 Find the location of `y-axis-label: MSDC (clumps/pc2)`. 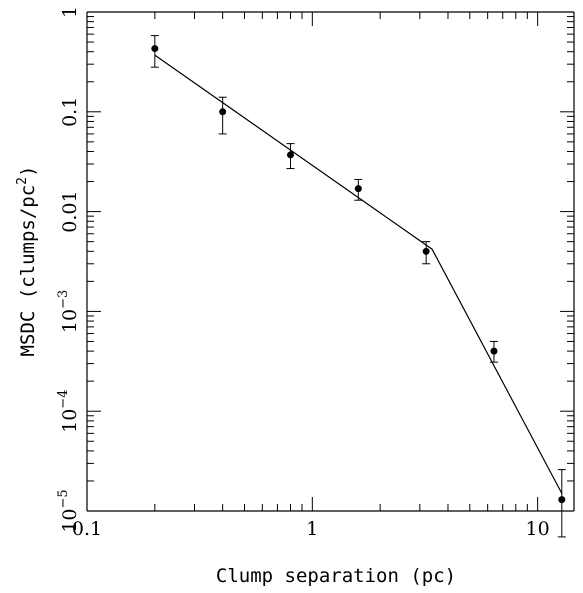

y-axis-label: MSDC (clumps/pc2) is located at coordinates (27, 261).